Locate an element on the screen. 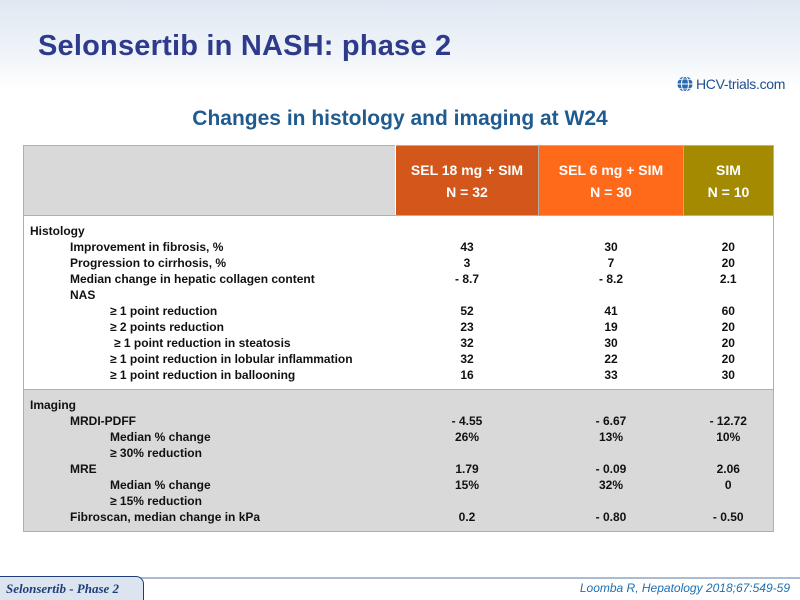 This screenshot has width=800, height=600. cell-value: 52 is located at coordinates (467, 311).